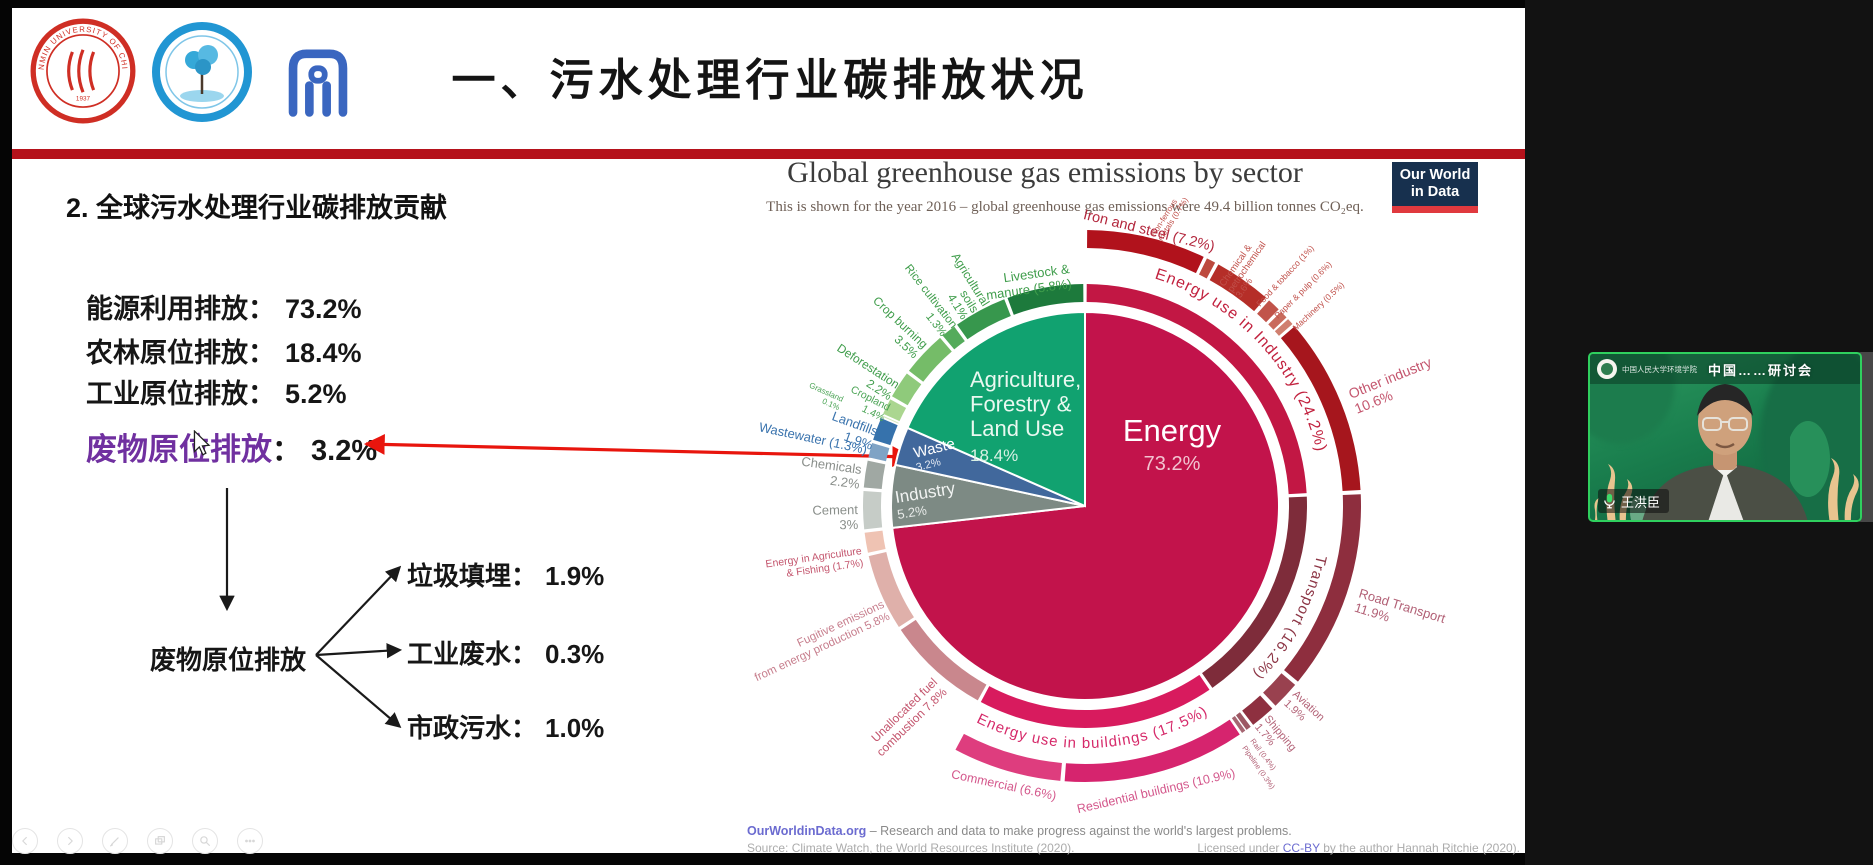 The image size is (1873, 865). What do you see at coordinates (318, 83) in the screenshot?
I see `institute-monogram-logo` at bounding box center [318, 83].